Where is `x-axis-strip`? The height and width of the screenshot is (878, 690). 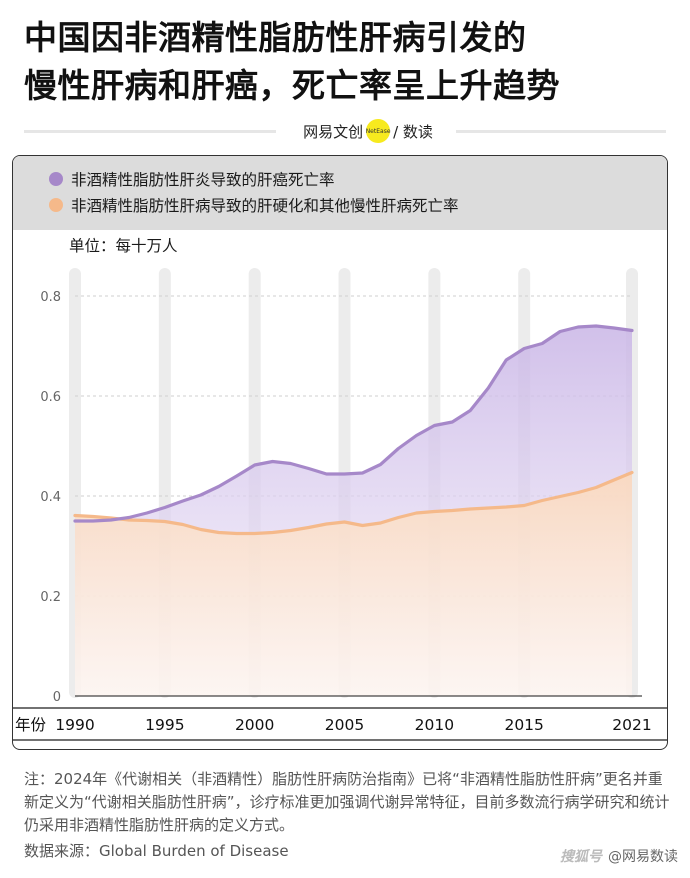
x-axis-strip is located at coordinates (340, 724).